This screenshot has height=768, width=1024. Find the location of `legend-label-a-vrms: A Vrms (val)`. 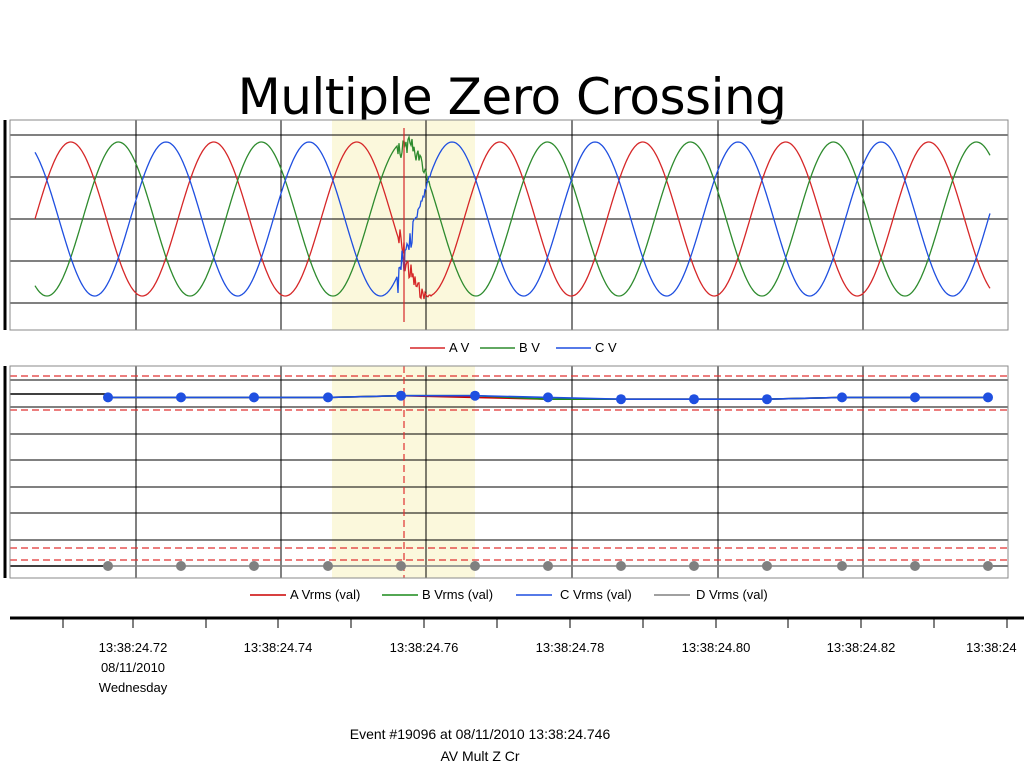

legend-label-a-vrms: A Vrms (val) is located at coordinates (325, 594).